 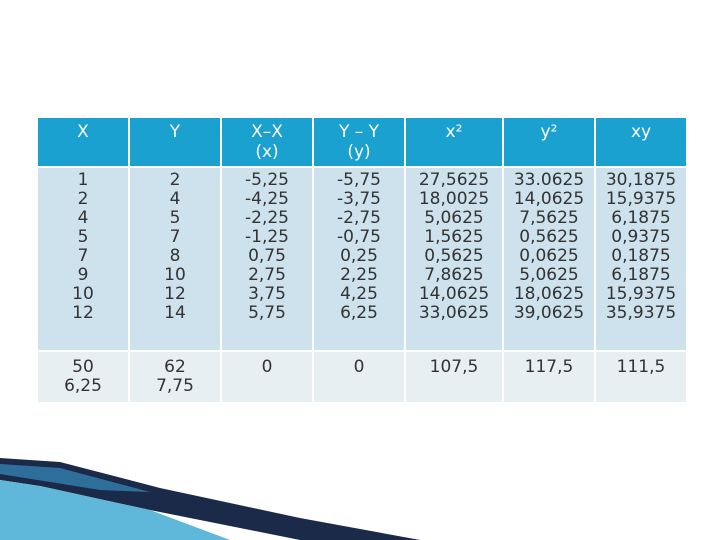 I want to click on cell-value: 33,0625, so click(x=454, y=313).